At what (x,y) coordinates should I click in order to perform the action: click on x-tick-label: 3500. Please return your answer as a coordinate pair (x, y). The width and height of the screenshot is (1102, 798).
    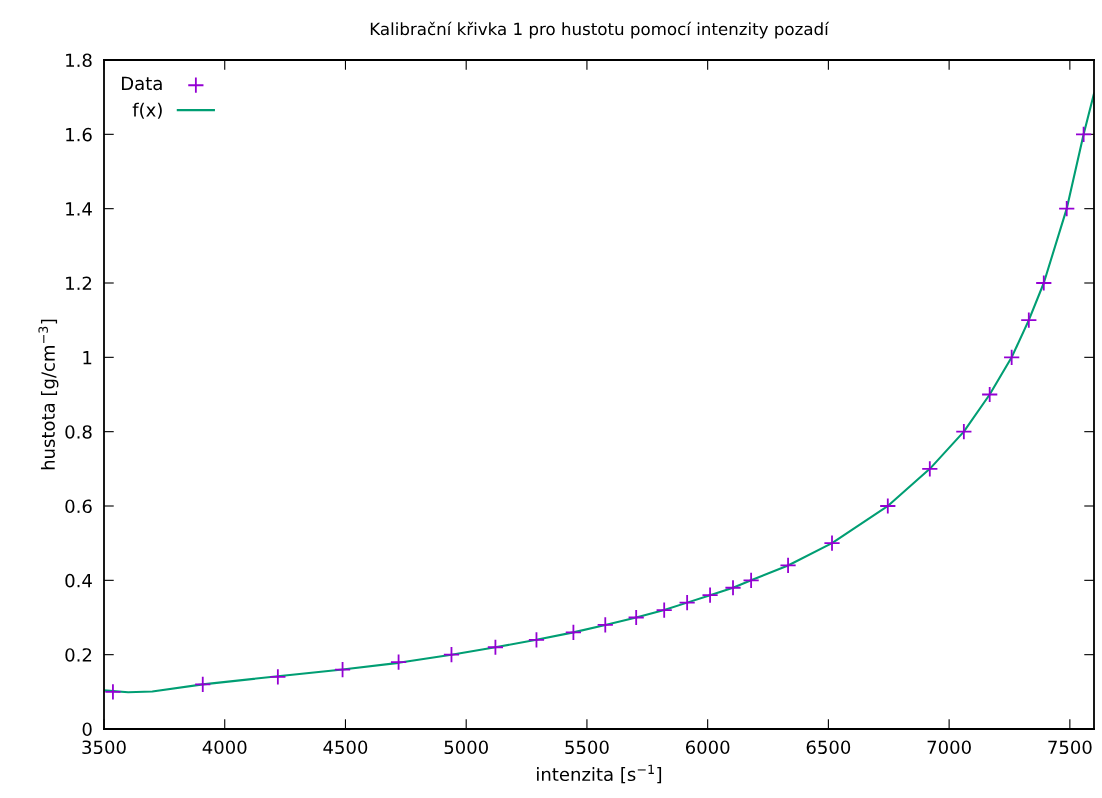
    Looking at the image, I should click on (104, 747).